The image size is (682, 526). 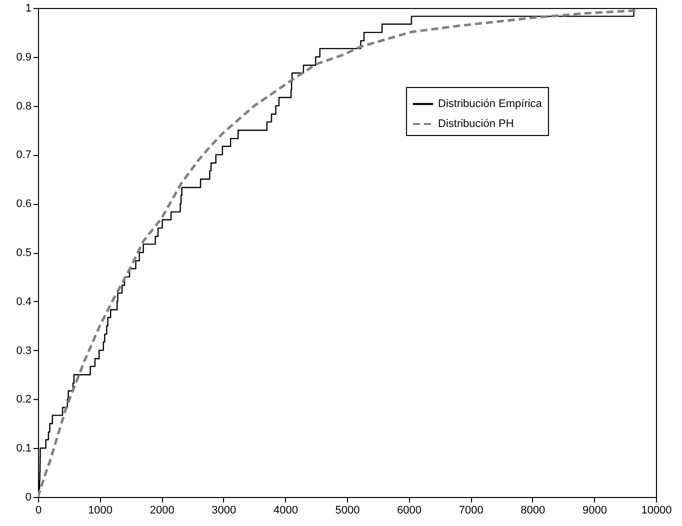 I want to click on y-tick-label: 0.2, so click(x=24, y=400).